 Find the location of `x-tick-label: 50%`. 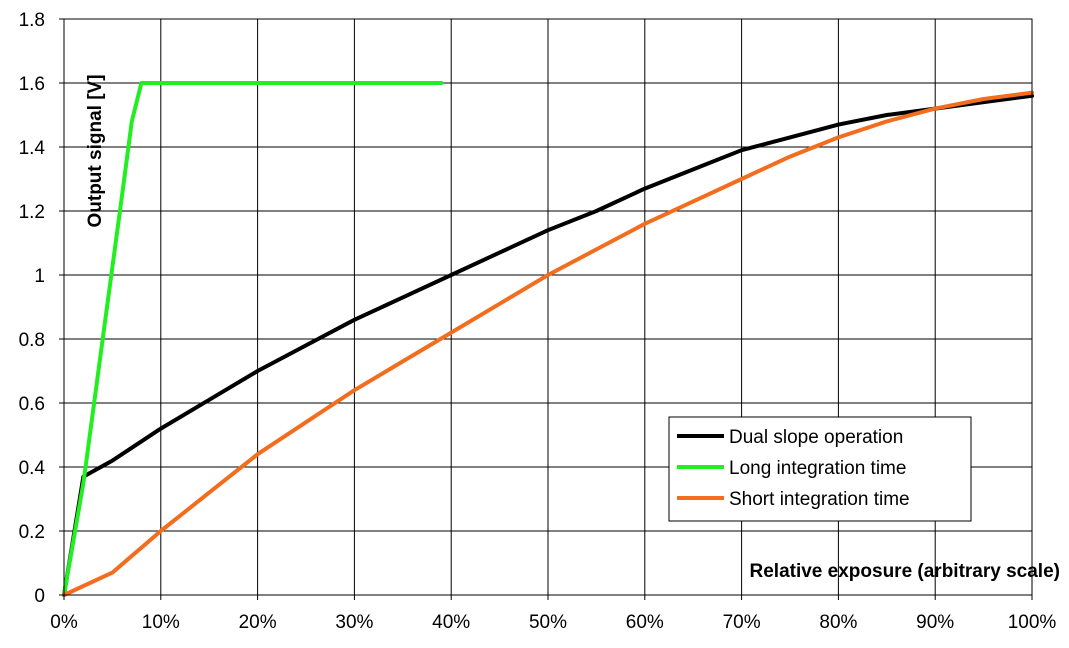

x-tick-label: 50% is located at coordinates (548, 622).